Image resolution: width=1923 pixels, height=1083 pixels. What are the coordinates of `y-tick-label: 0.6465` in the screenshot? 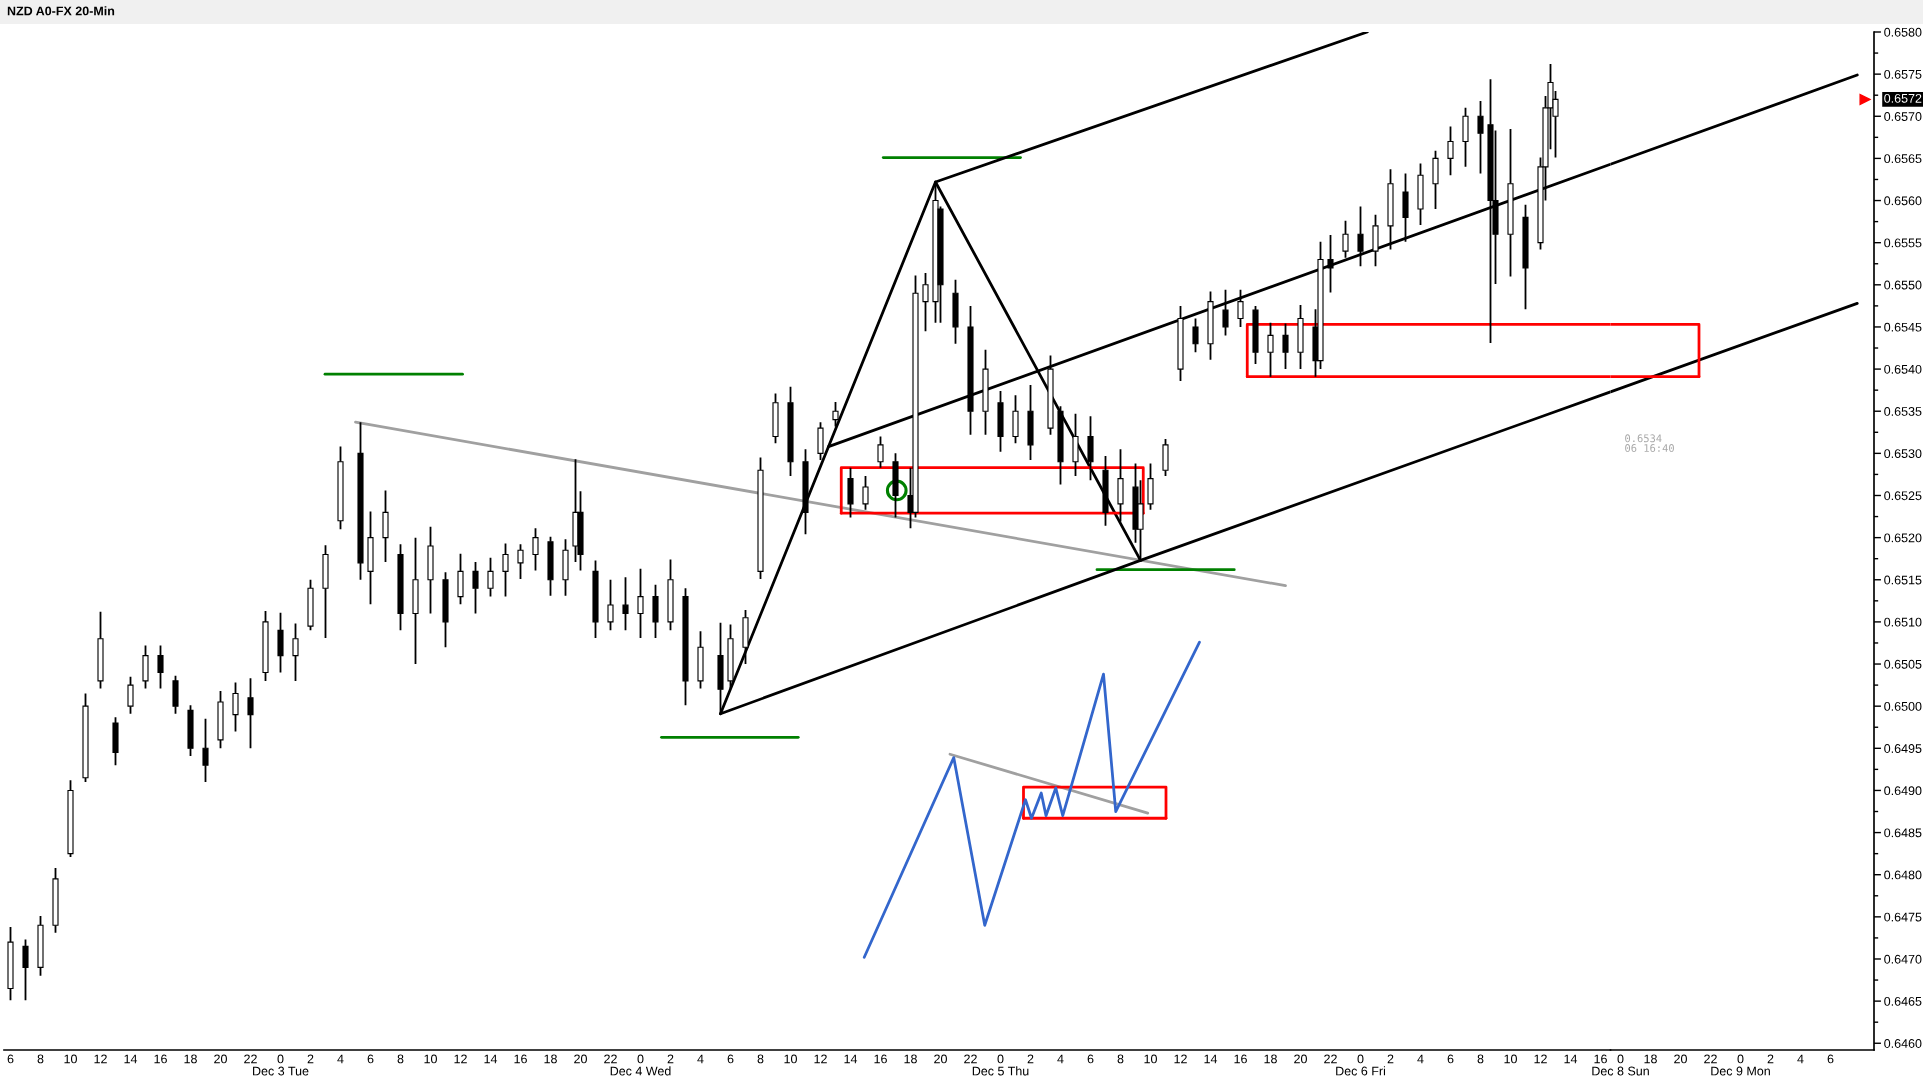 It's located at (1903, 1001).